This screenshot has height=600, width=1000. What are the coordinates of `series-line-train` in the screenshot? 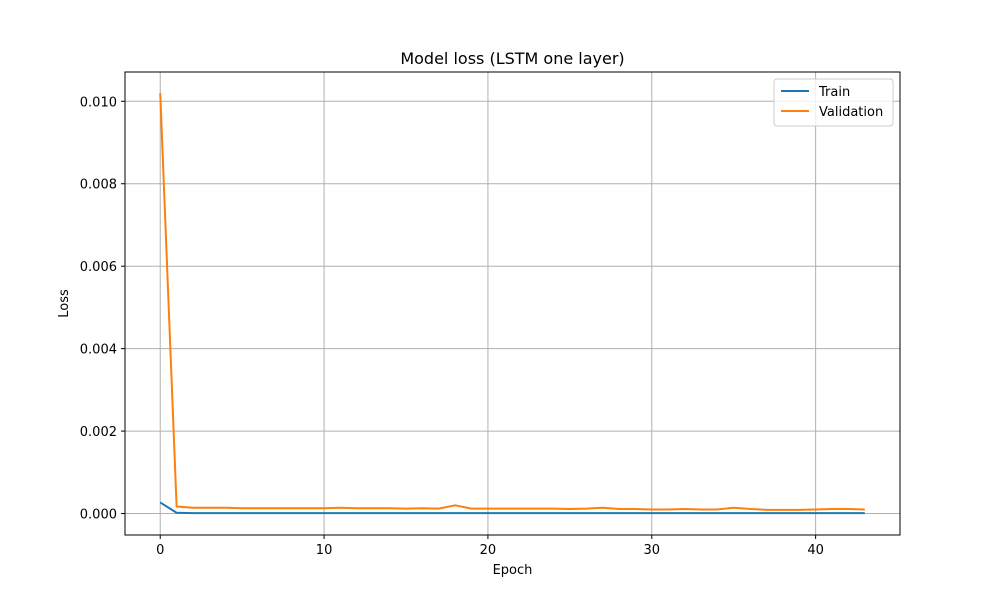 It's located at (512, 508).